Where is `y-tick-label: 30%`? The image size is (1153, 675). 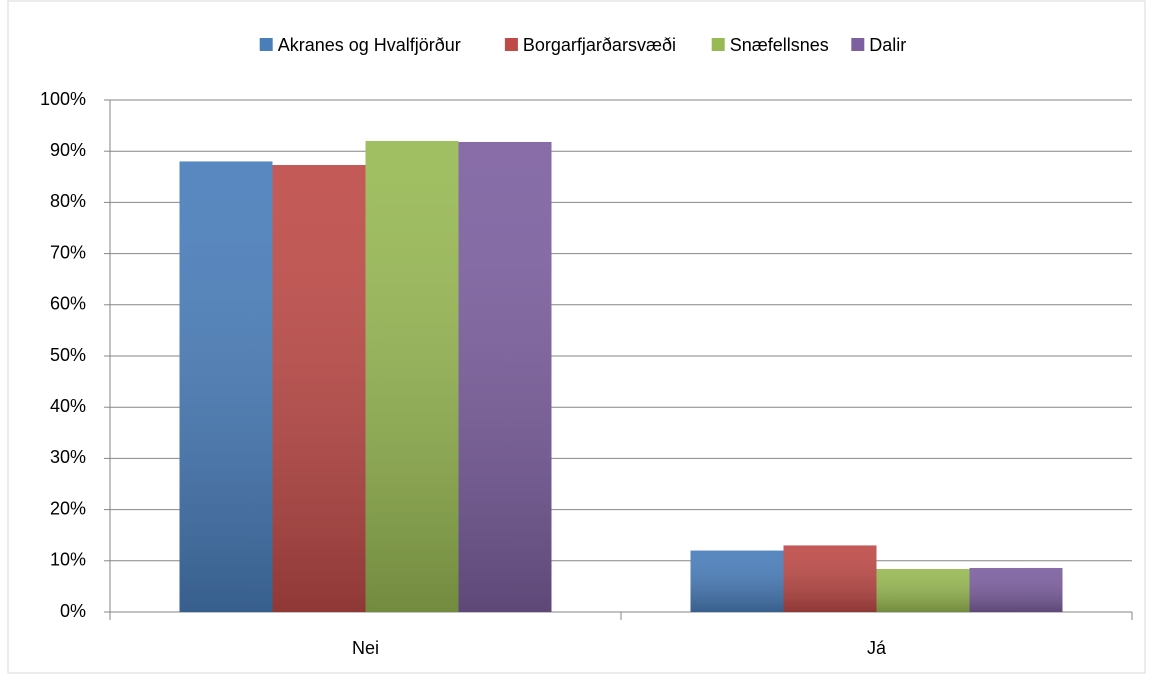
y-tick-label: 30% is located at coordinates (68, 457).